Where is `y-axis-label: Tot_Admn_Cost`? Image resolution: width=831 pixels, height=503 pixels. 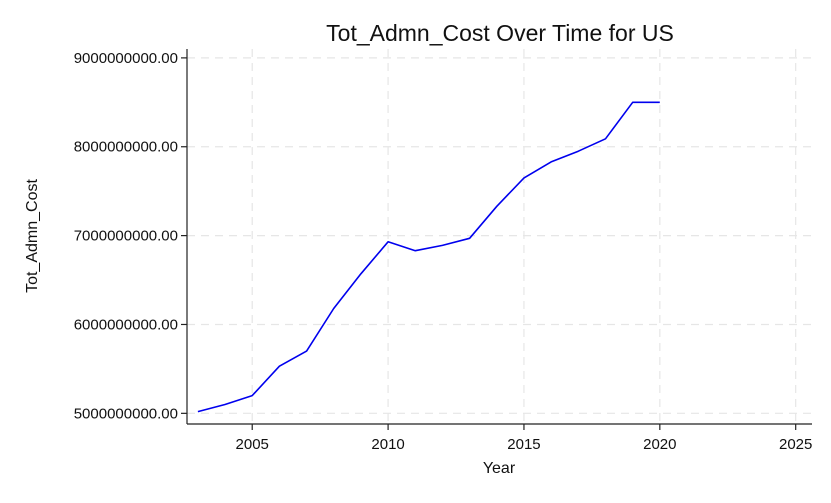 y-axis-label: Tot_Admn_Cost is located at coordinates (32, 236).